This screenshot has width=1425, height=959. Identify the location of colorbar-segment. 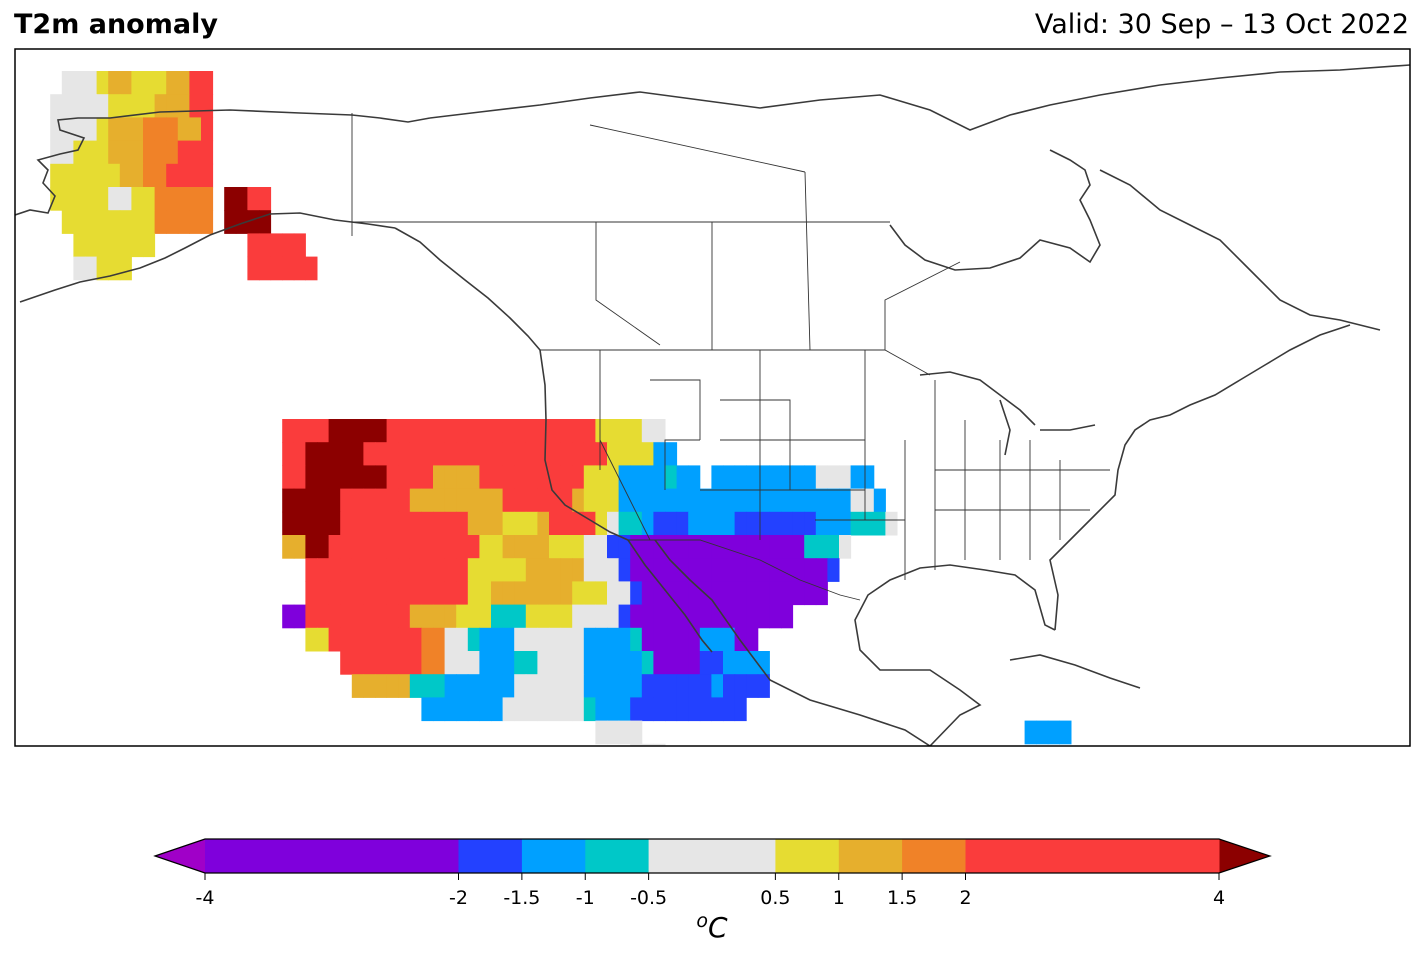
(490, 856).